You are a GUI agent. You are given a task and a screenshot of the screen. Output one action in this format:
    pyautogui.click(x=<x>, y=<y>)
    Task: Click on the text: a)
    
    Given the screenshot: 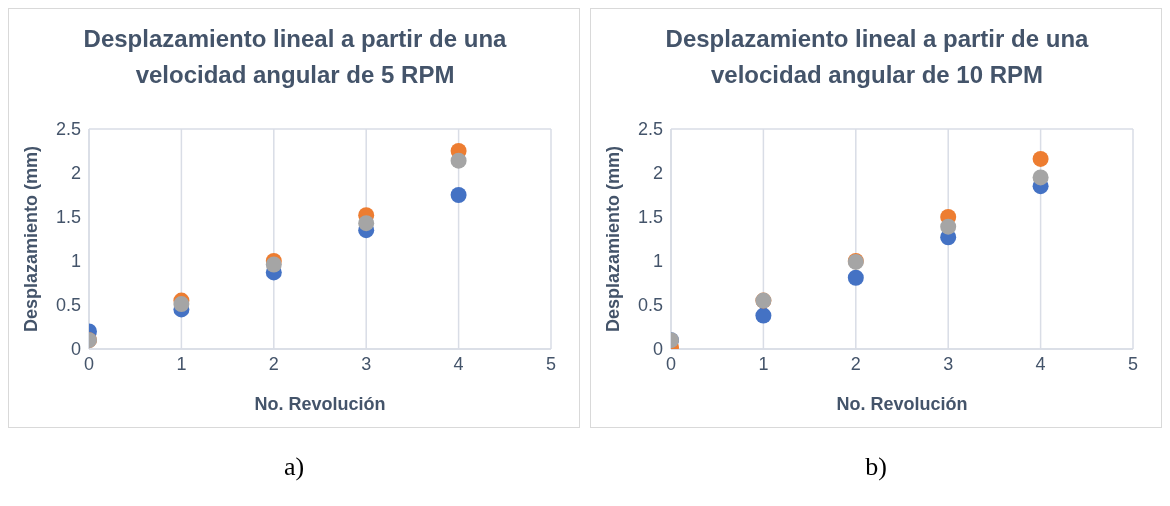 What is the action you would take?
    pyautogui.click(x=294, y=467)
    